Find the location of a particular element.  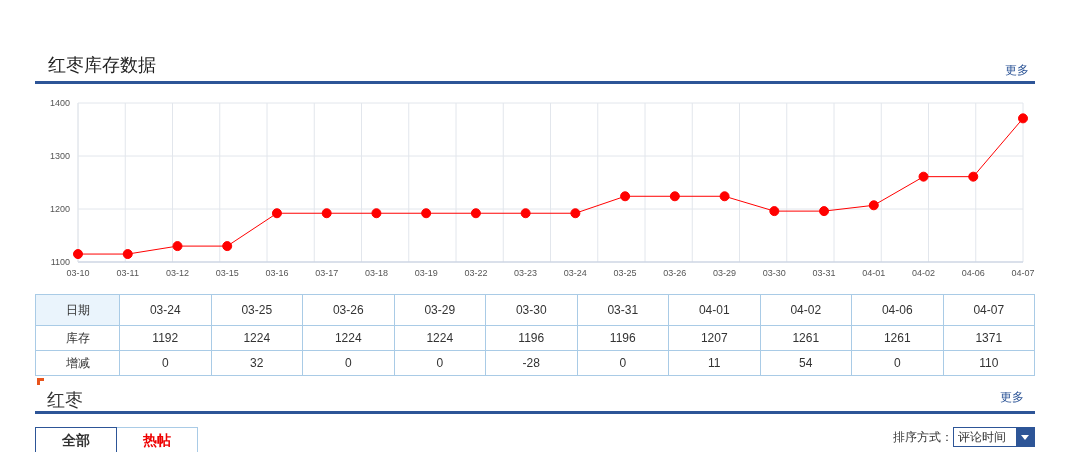

data-label: 1371 is located at coordinates (989, 338).